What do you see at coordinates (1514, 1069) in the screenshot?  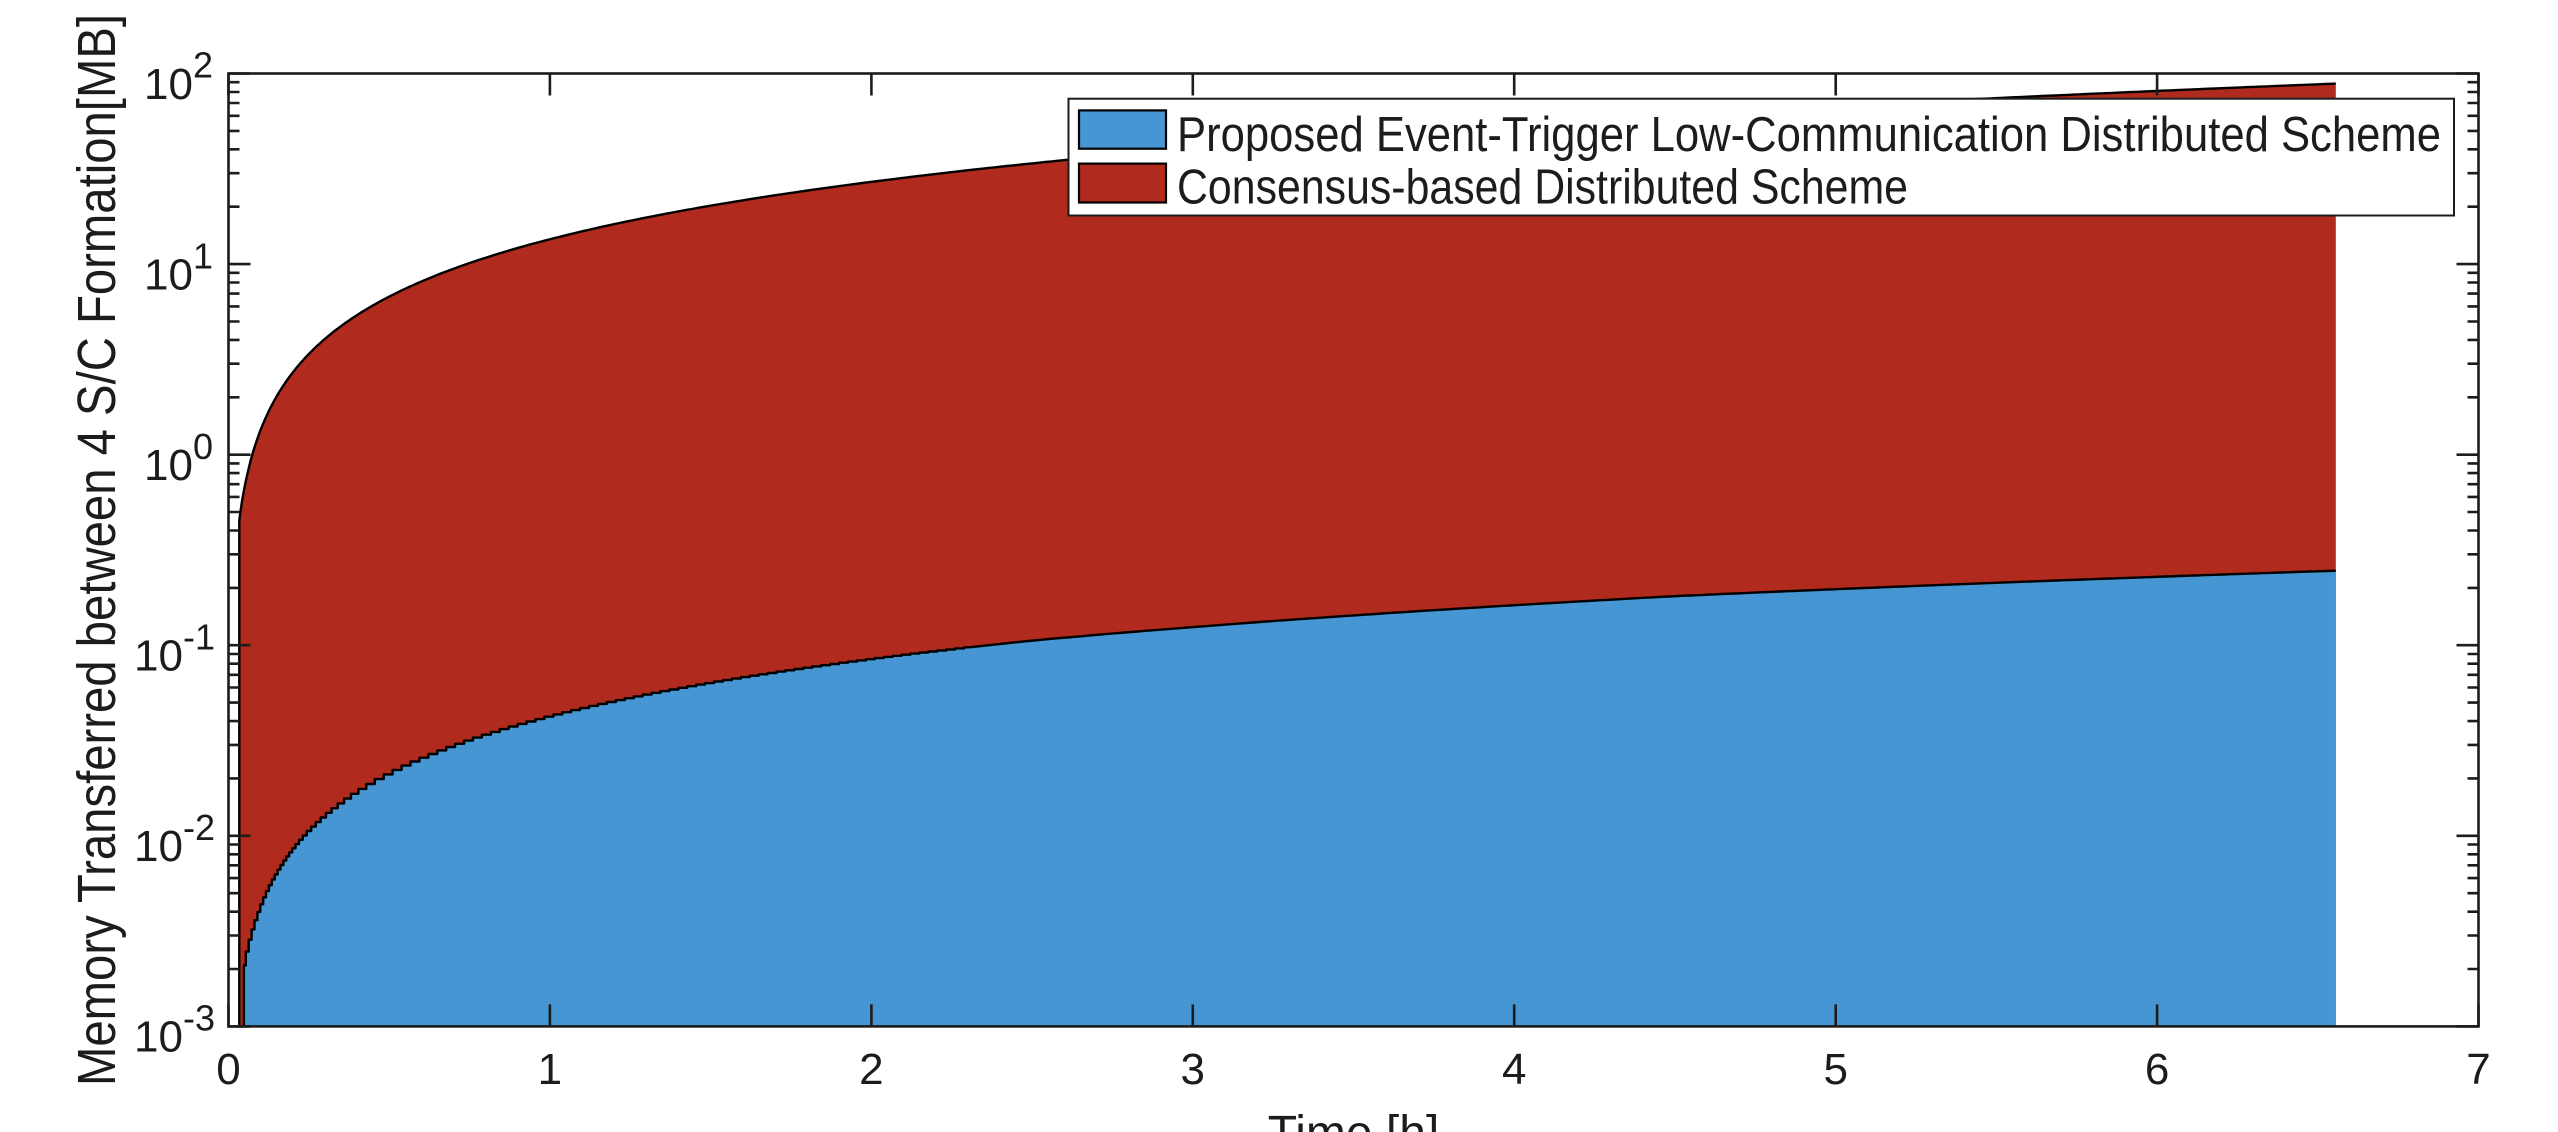 I see `svg-text: 4` at bounding box center [1514, 1069].